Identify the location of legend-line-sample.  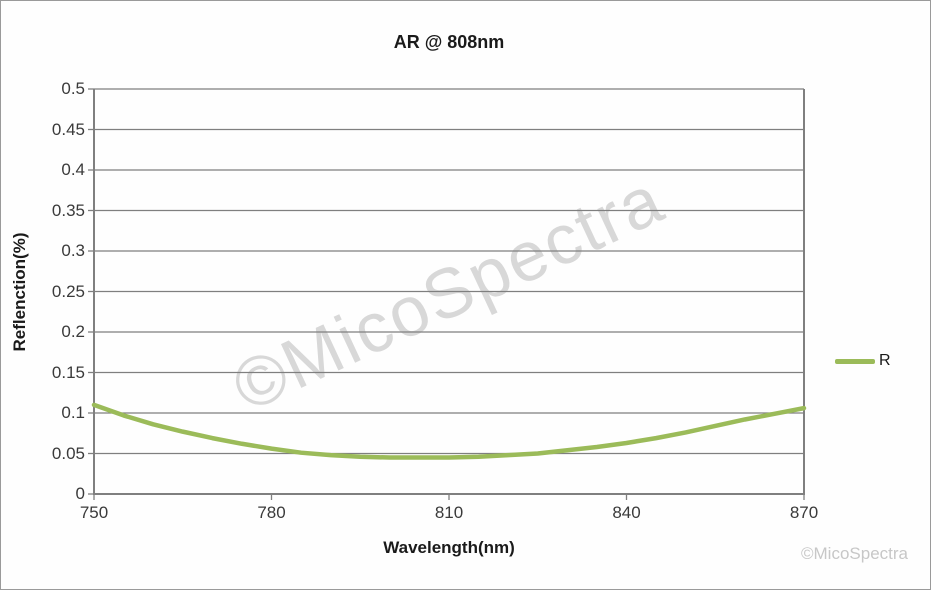
(855, 361).